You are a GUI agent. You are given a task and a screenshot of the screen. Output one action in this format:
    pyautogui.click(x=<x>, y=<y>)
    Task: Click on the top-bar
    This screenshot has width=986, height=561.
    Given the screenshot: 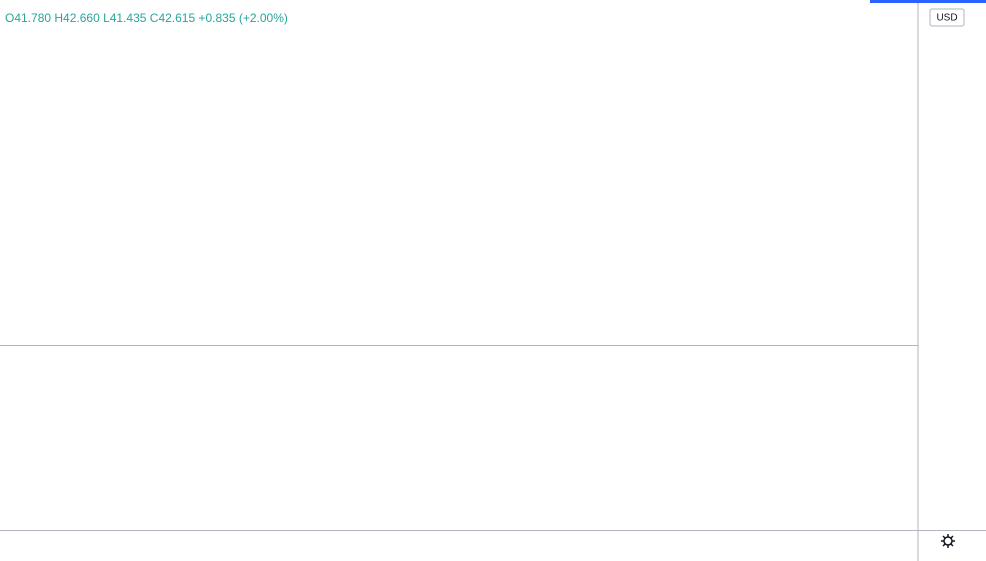 What is the action you would take?
    pyautogui.click(x=928, y=1)
    